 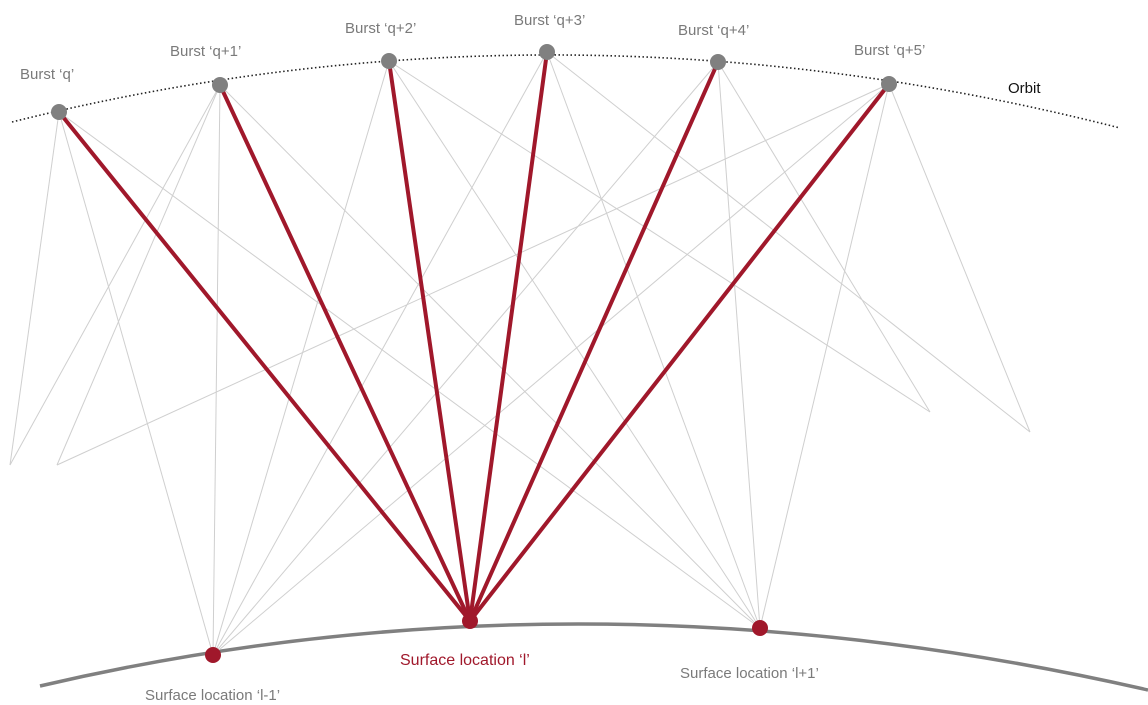 What do you see at coordinates (713, 30) in the screenshot?
I see `burst-label-q4: Burst ‘q+4’` at bounding box center [713, 30].